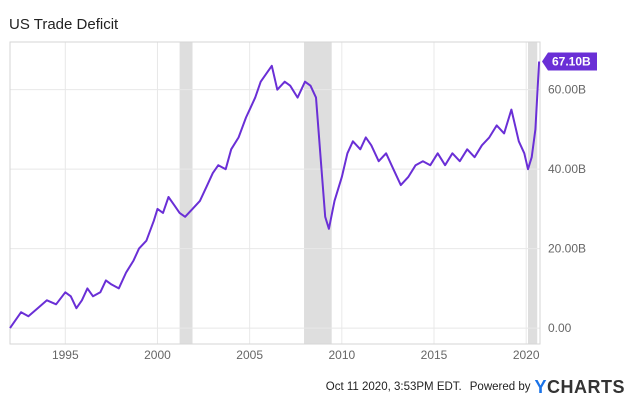 The width and height of the screenshot is (635, 400). I want to click on x-tick-label: 1995, so click(65, 355).